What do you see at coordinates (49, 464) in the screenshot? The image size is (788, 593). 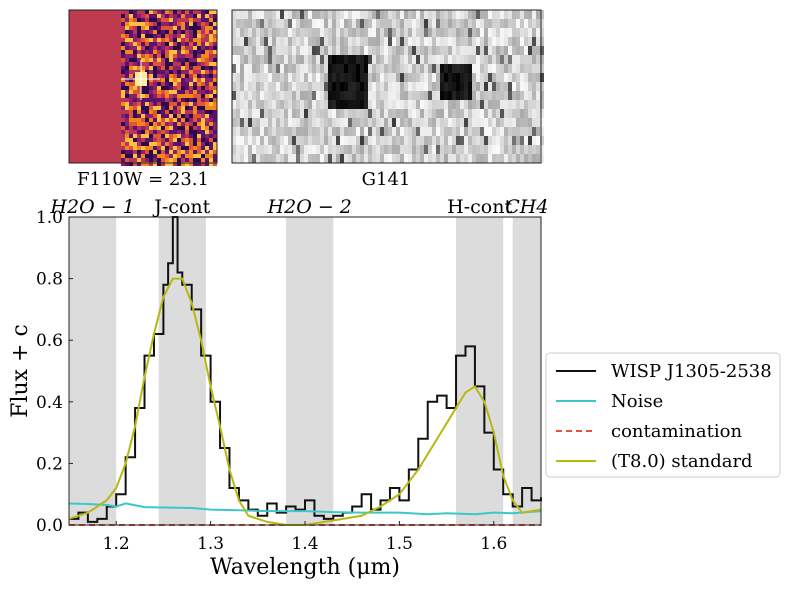 I see `y-tick-label: 0.2` at bounding box center [49, 464].